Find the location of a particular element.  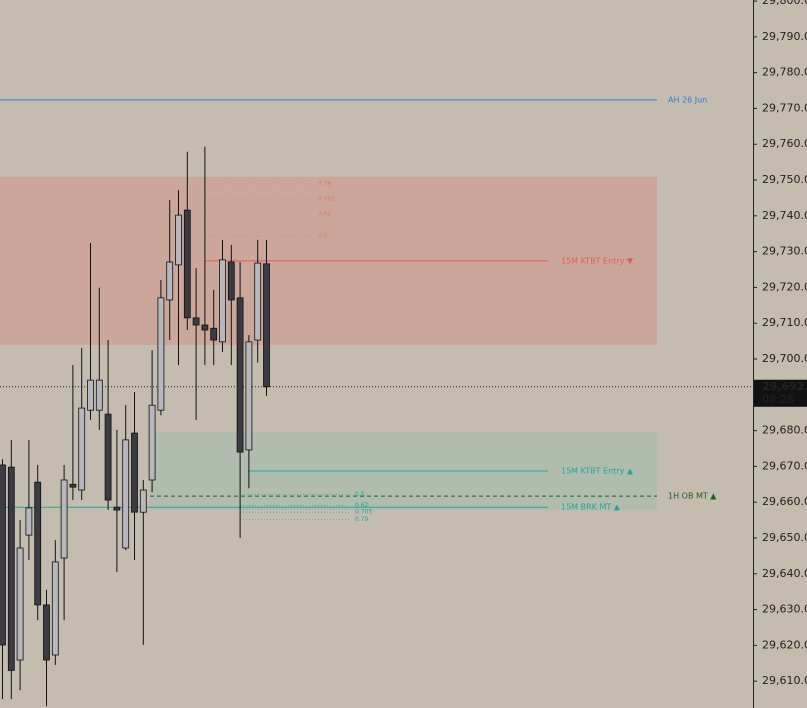

y-tick-label: 29,610.00 is located at coordinates (784, 680).